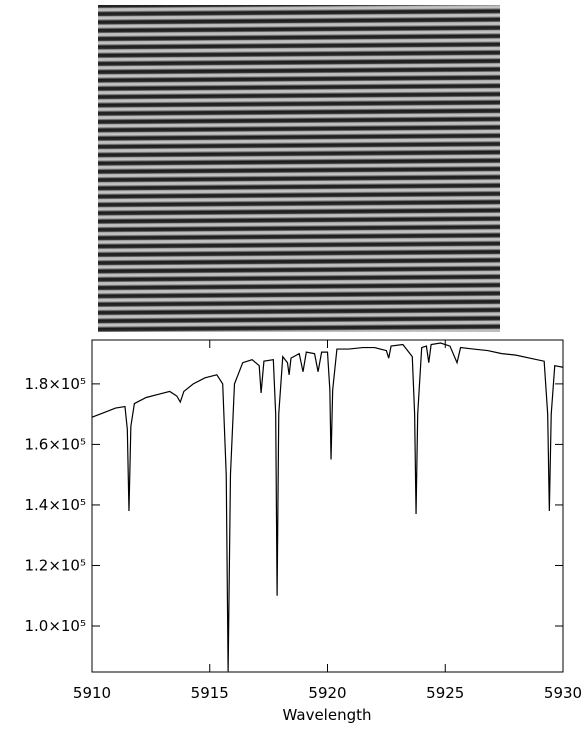 This screenshot has width=587, height=730. Describe the element at coordinates (92, 693) in the screenshot. I see `x-tick-label: 5910` at that location.